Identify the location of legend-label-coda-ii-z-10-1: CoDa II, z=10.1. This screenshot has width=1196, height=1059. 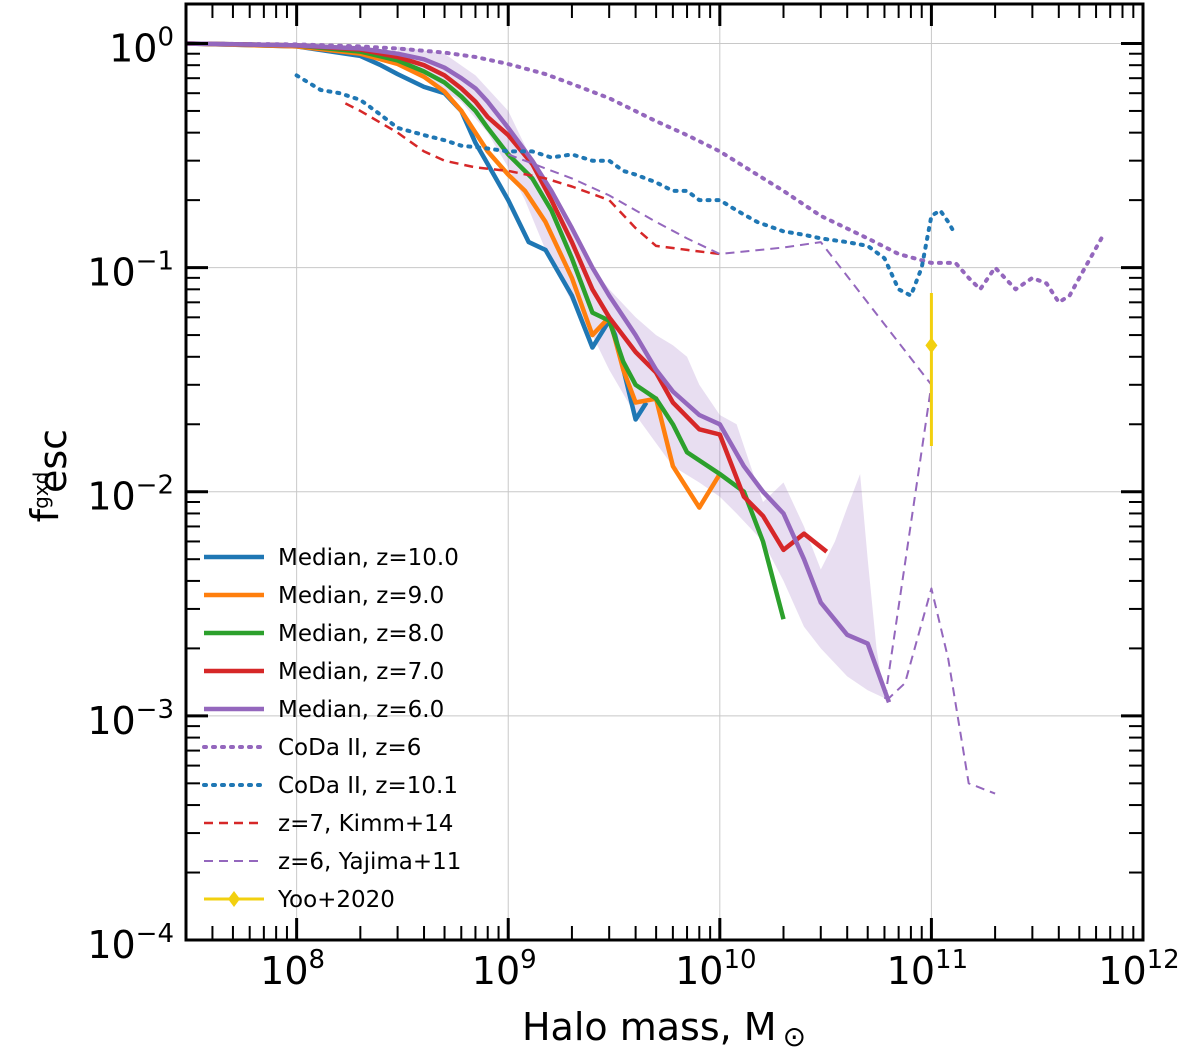
(368, 786).